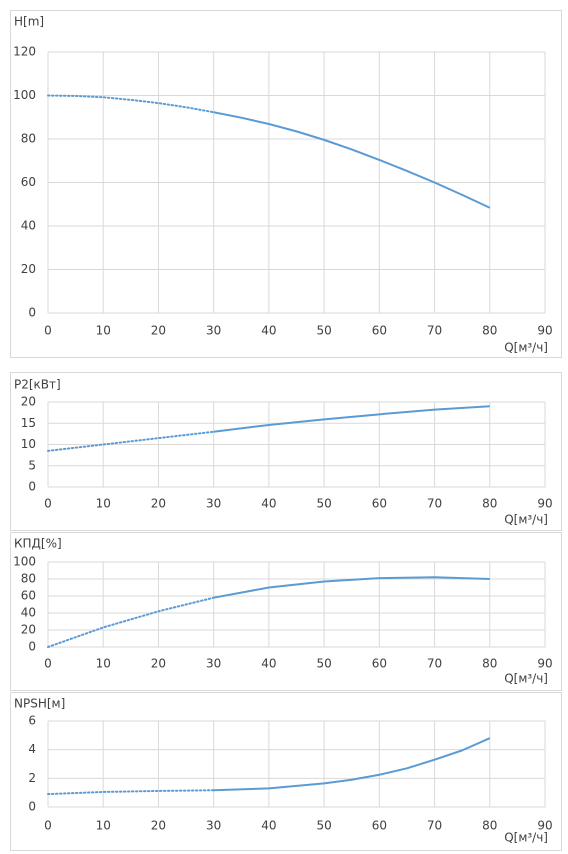 Image resolution: width=568 pixels, height=854 pixels. Describe the element at coordinates (28, 423) in the screenshot. I see `y-tick-label: 15` at that location.